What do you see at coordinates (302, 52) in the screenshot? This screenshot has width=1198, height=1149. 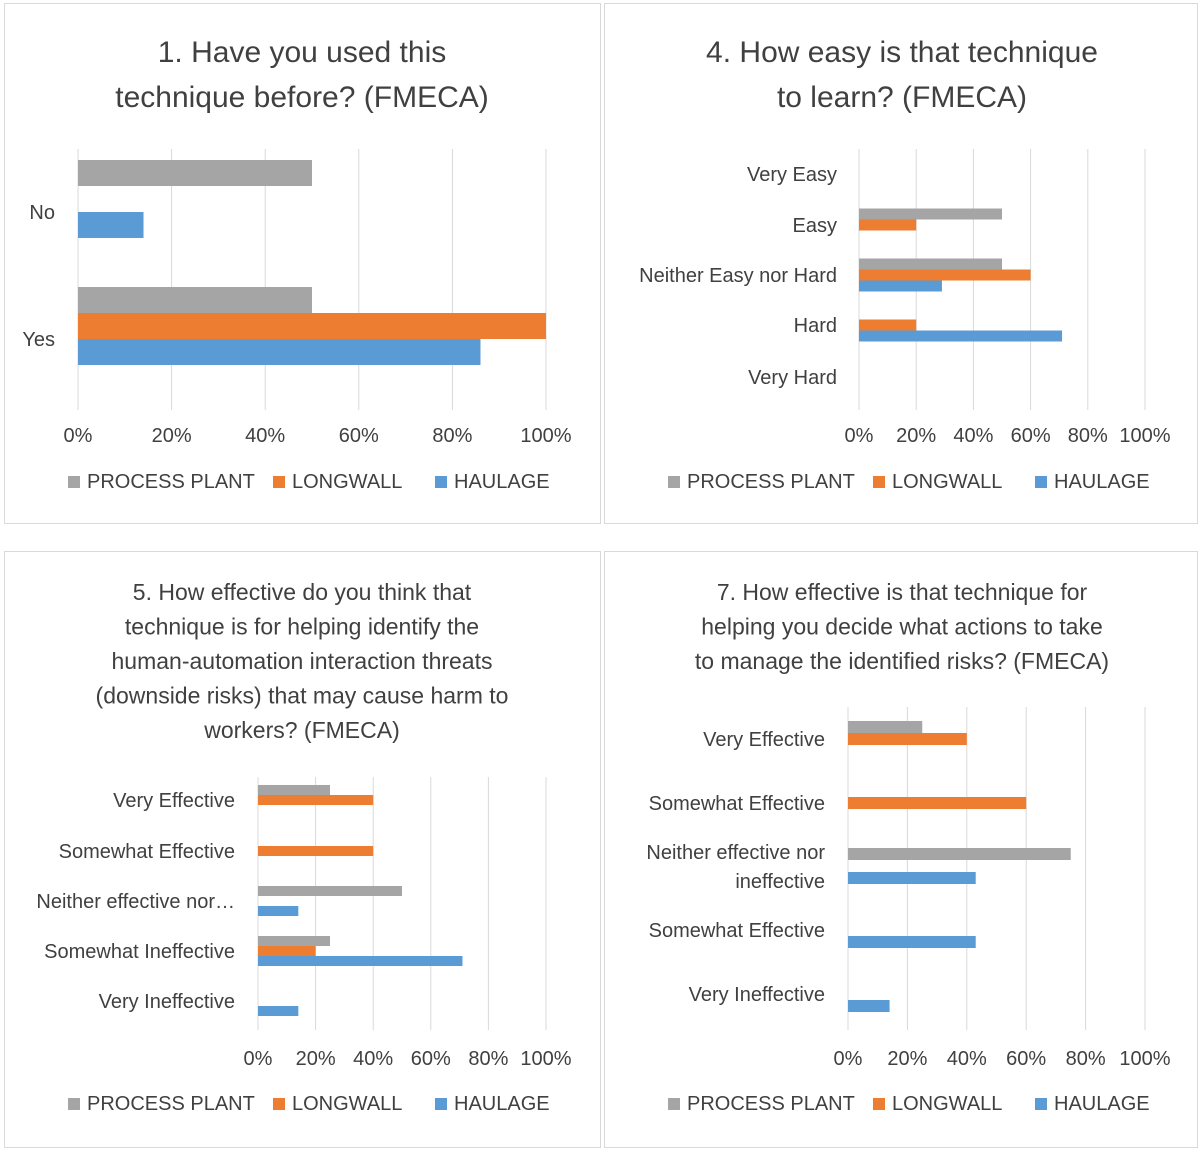 I see `chart-title-line: 1. Have you used this` at bounding box center [302, 52].